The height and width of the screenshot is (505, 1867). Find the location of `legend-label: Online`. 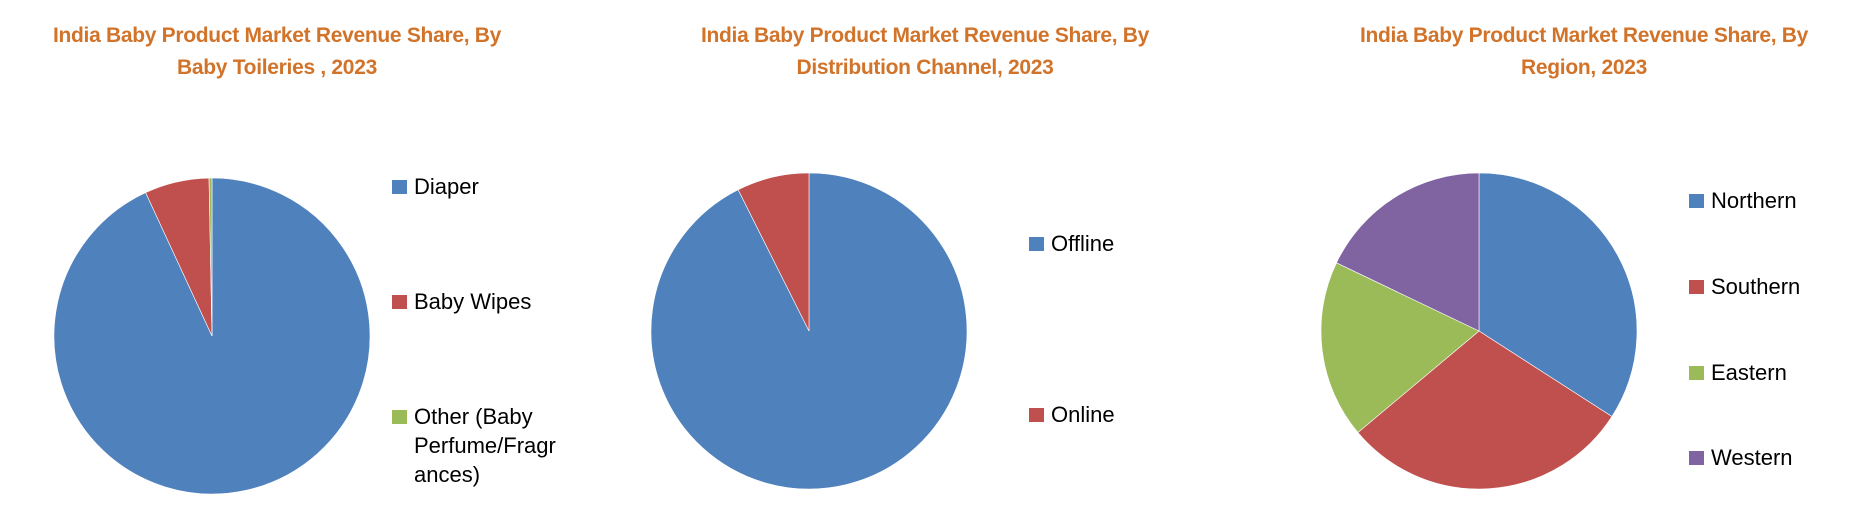

legend-label: Online is located at coordinates (1083, 414).